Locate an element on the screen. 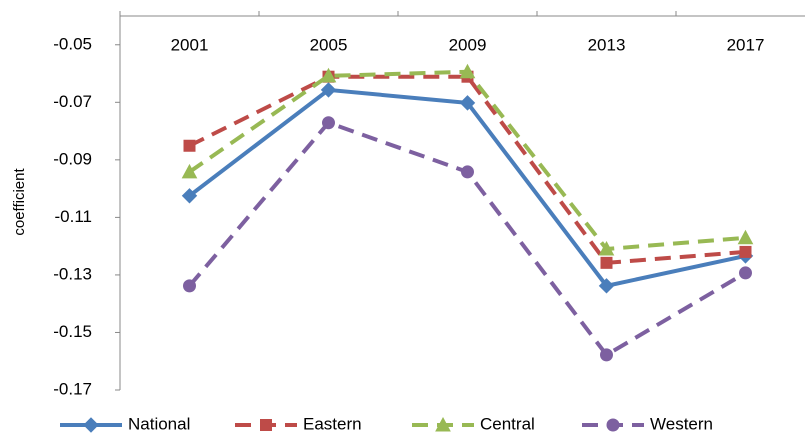 This screenshot has width=805, height=439. x-tick-label: 2001 is located at coordinates (190, 44).